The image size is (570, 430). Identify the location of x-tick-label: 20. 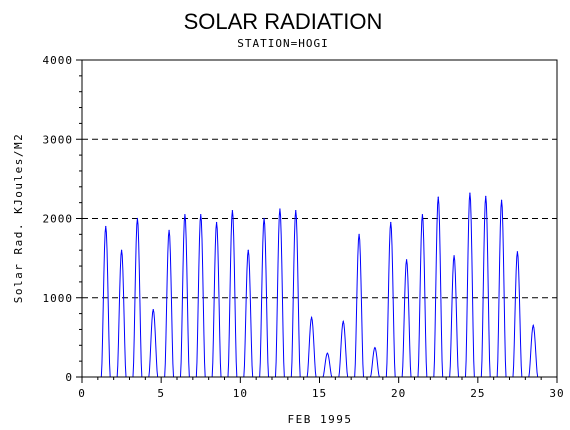
(398, 393).